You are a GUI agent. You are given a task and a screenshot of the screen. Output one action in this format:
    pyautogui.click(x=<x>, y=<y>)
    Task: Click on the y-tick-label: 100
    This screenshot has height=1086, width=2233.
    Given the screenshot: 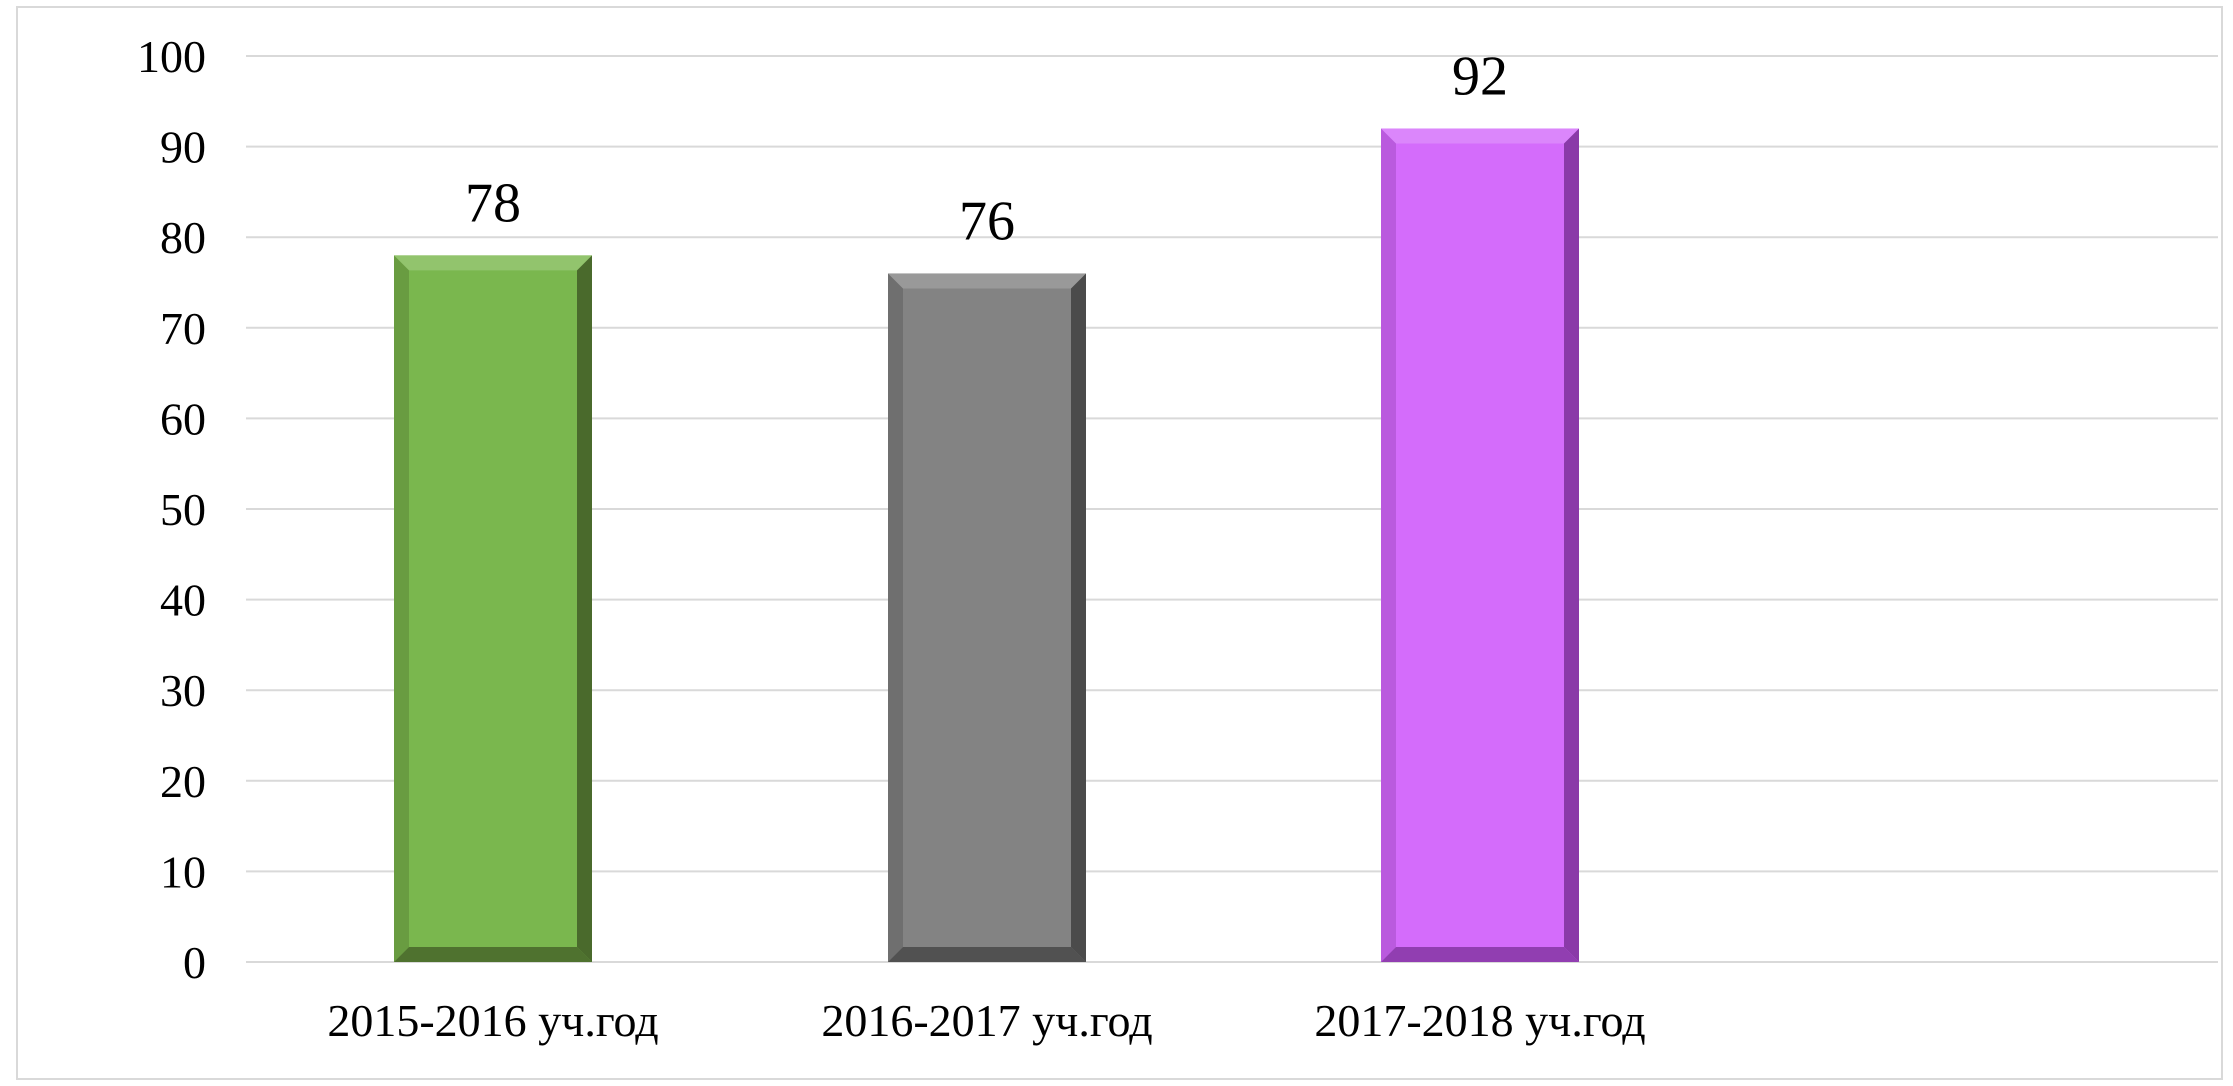 What is the action you would take?
    pyautogui.click(x=171, y=56)
    